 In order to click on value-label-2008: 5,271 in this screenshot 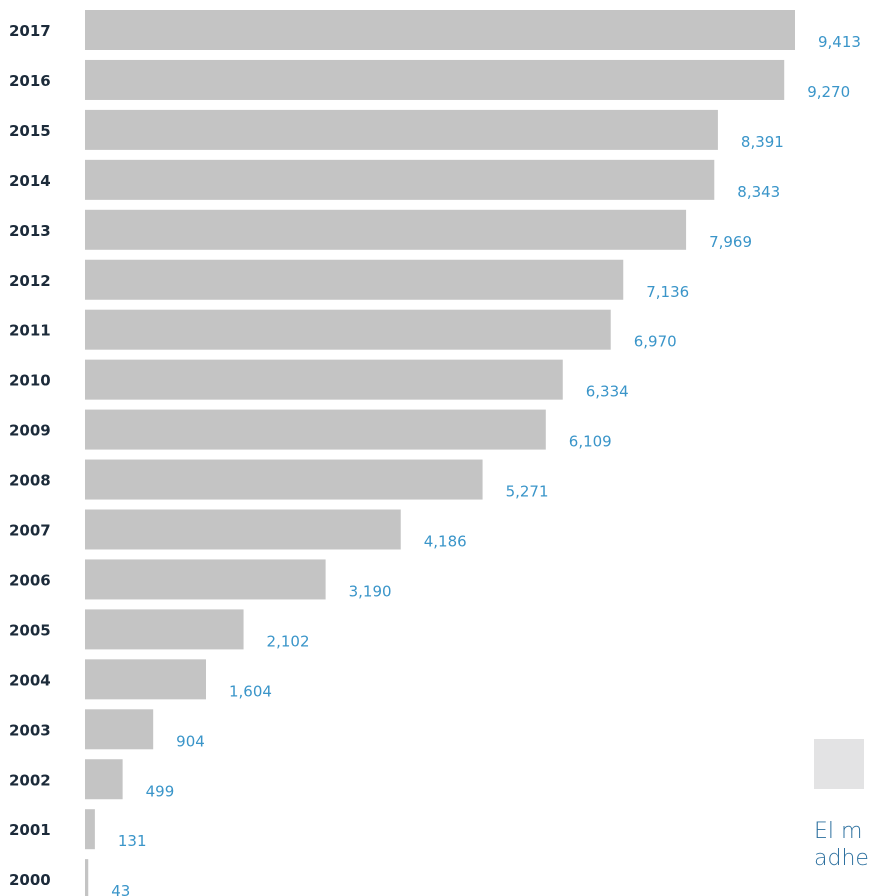, I will do `click(527, 492)`.